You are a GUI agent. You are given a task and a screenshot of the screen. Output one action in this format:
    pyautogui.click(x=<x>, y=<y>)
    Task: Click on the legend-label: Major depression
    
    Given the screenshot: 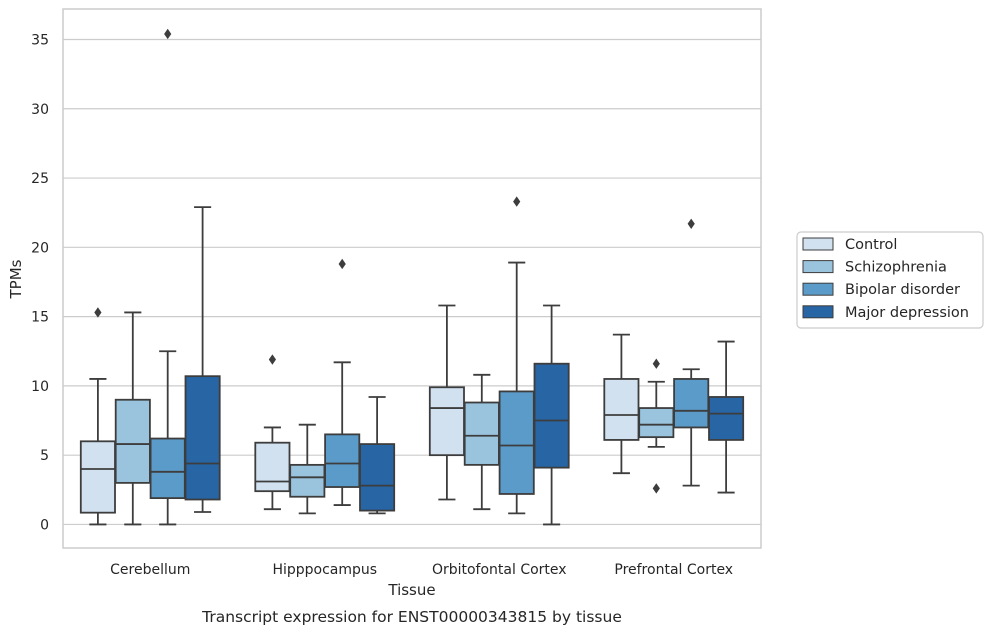 What is the action you would take?
    pyautogui.click(x=907, y=313)
    